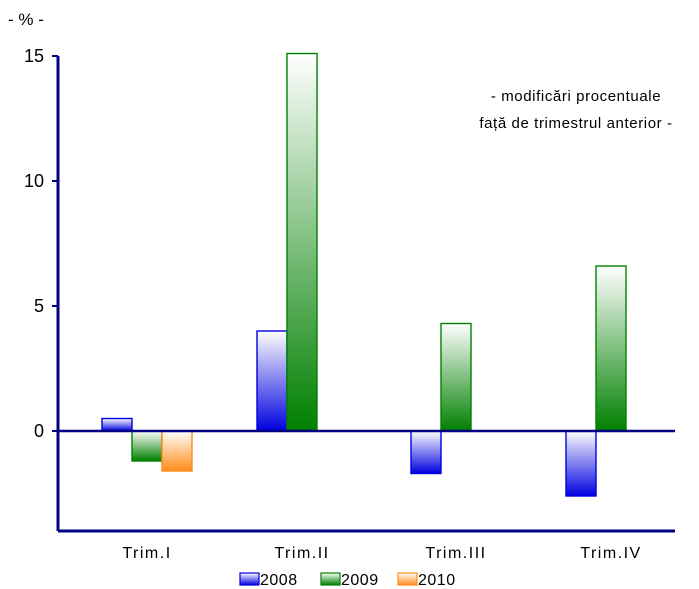  What do you see at coordinates (146, 553) in the screenshot?
I see `x-tick-label: Trim.I` at bounding box center [146, 553].